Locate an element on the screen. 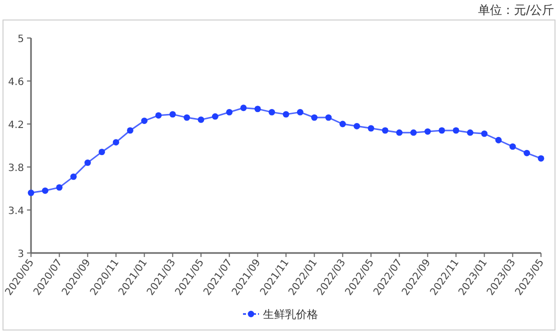 The width and height of the screenshot is (558, 334). legend-label: 生鲜乳价格 is located at coordinates (290, 314).